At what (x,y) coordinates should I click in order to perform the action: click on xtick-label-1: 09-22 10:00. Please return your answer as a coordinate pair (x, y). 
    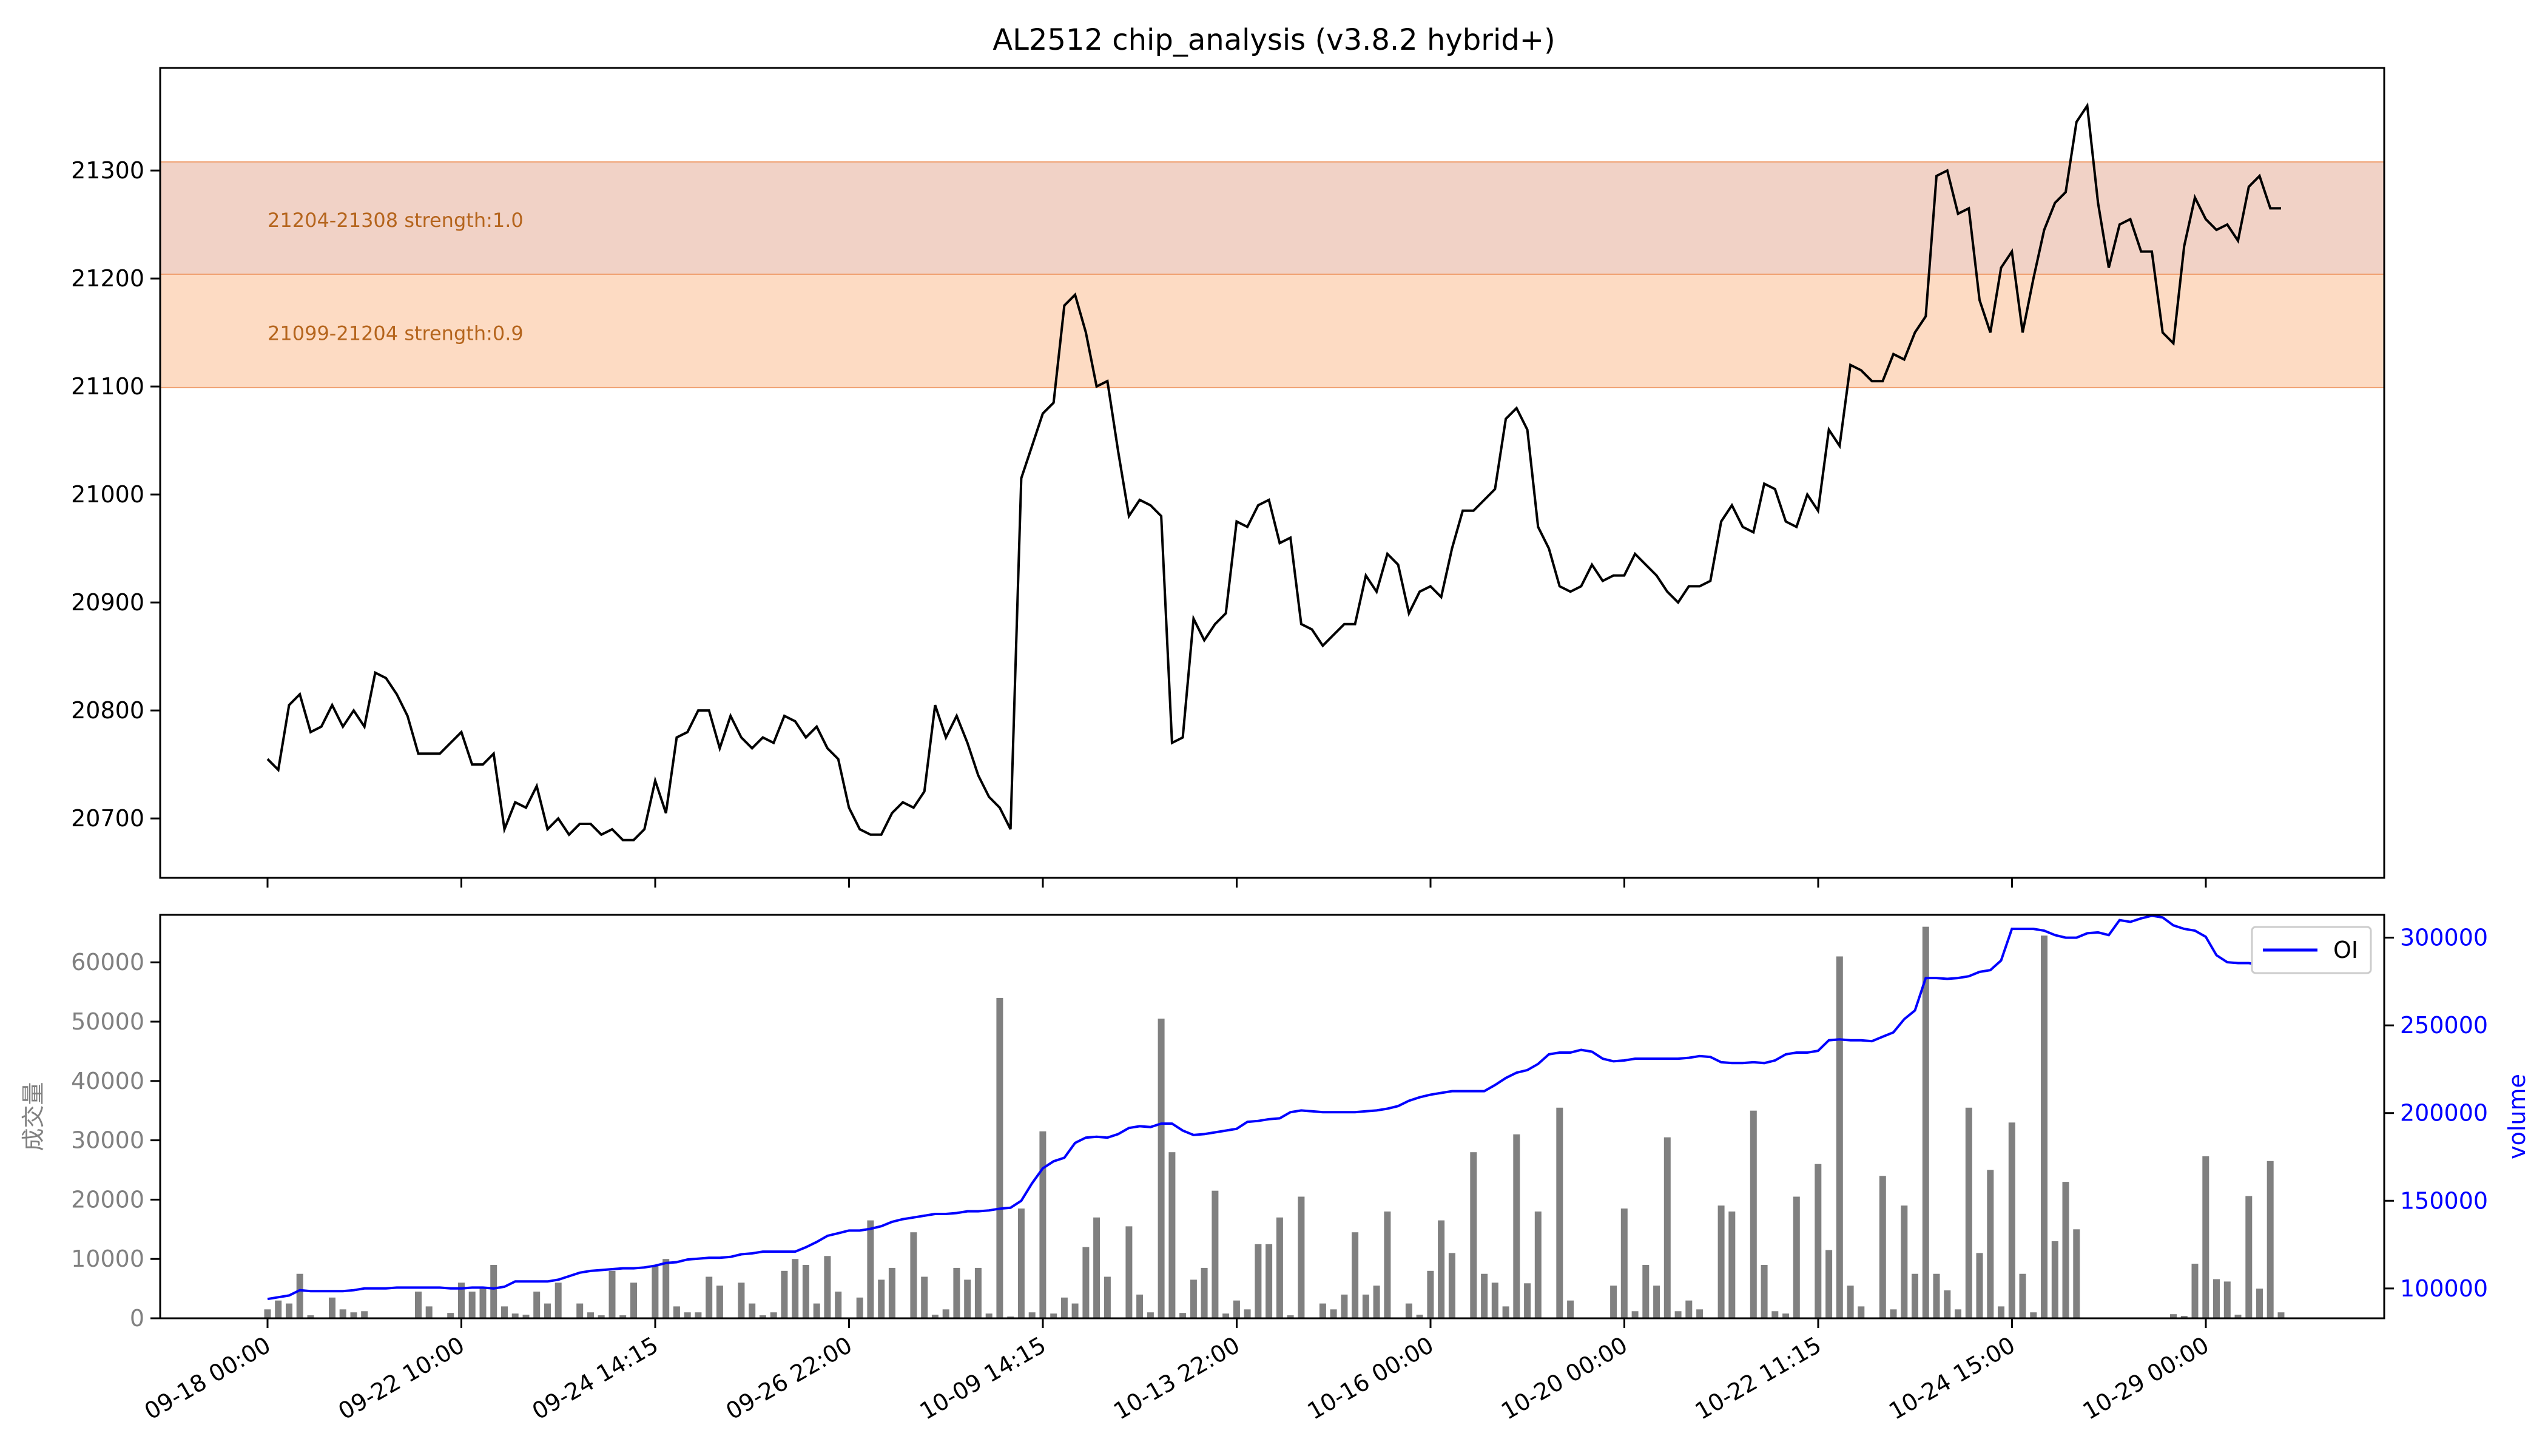
    Looking at the image, I should click on (401, 1378).